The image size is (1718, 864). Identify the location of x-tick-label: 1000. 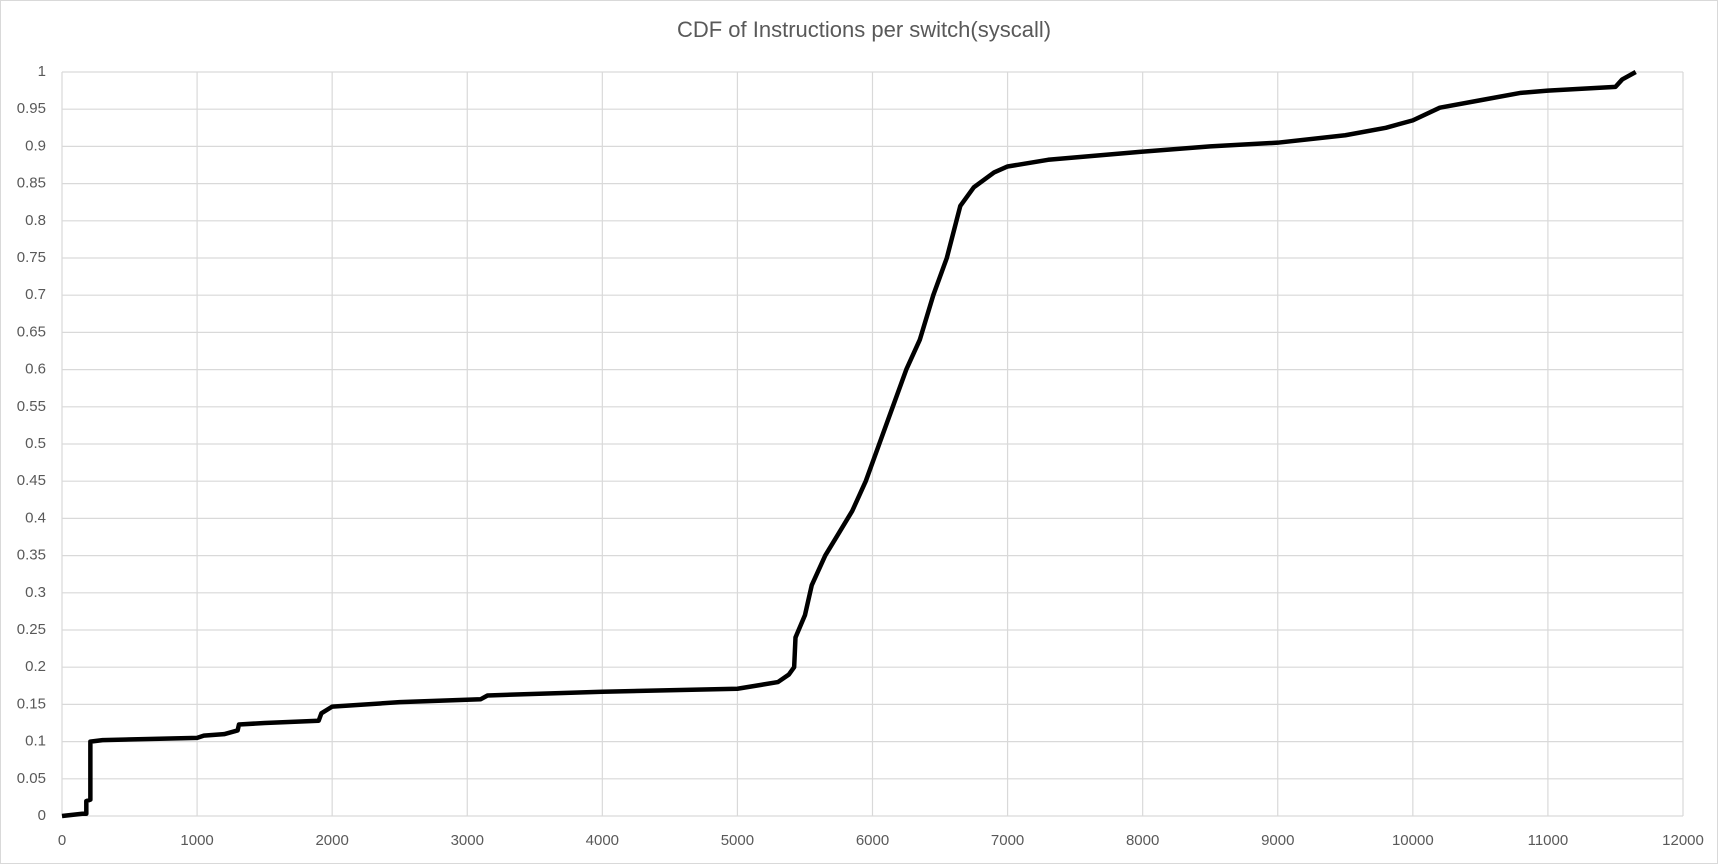
(196, 840).